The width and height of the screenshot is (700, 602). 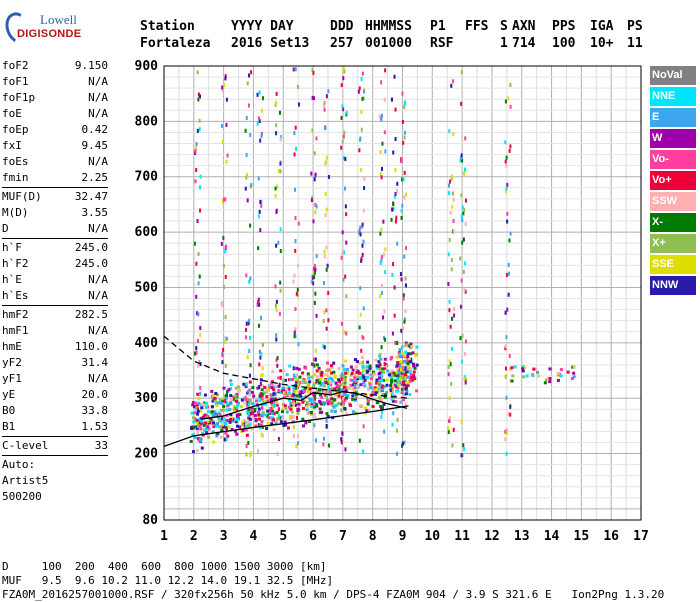 I want to click on param-value: N/A, so click(x=98, y=228).